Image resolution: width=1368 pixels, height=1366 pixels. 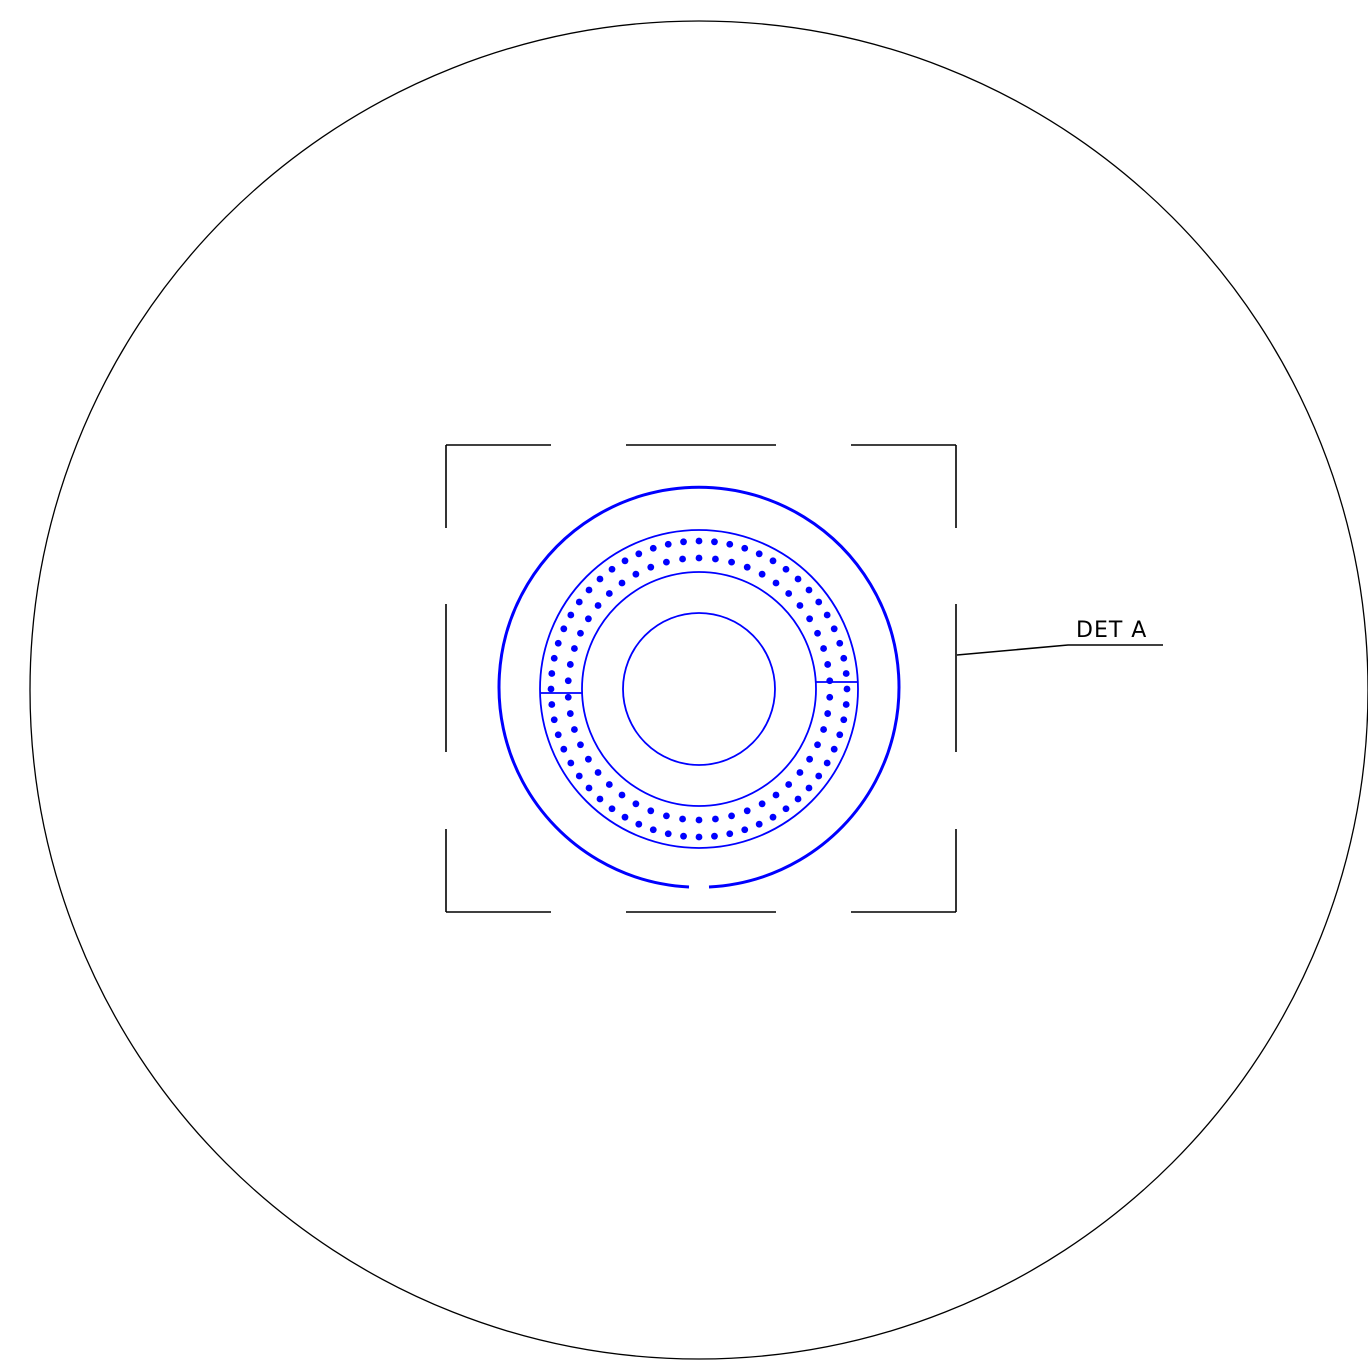 I want to click on detail-callout-label: DET A, so click(x=1111, y=630).